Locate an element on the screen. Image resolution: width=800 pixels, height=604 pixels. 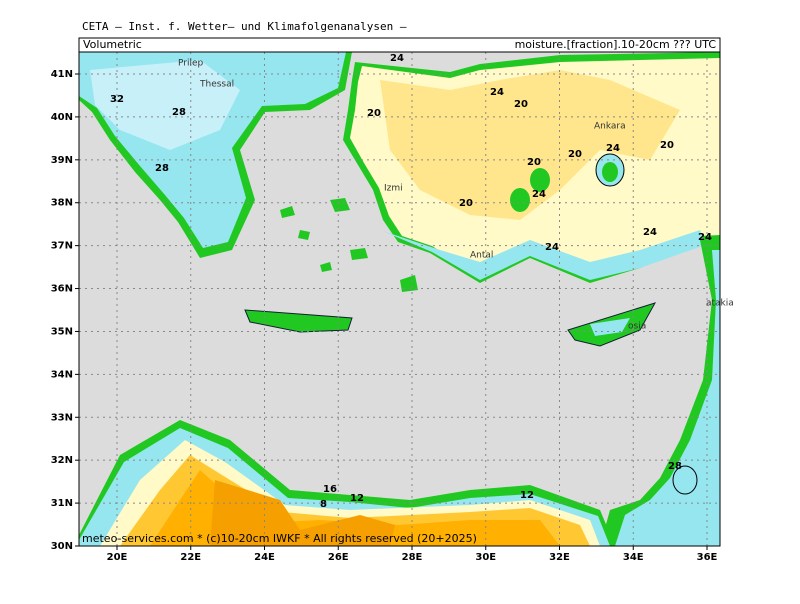
lon-tick-label: 34E is located at coordinates (633, 557).